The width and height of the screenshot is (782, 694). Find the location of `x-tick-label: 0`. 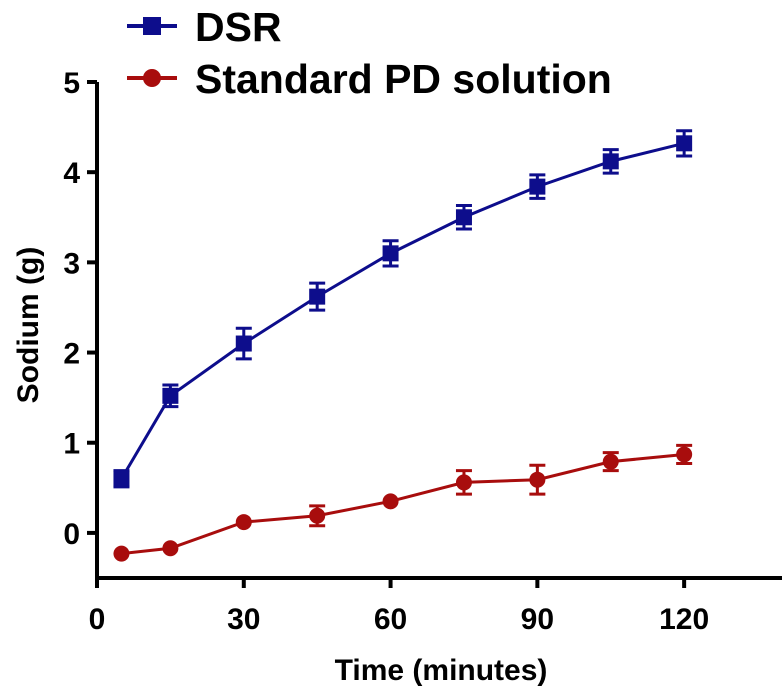

x-tick-label: 0 is located at coordinates (97, 619).